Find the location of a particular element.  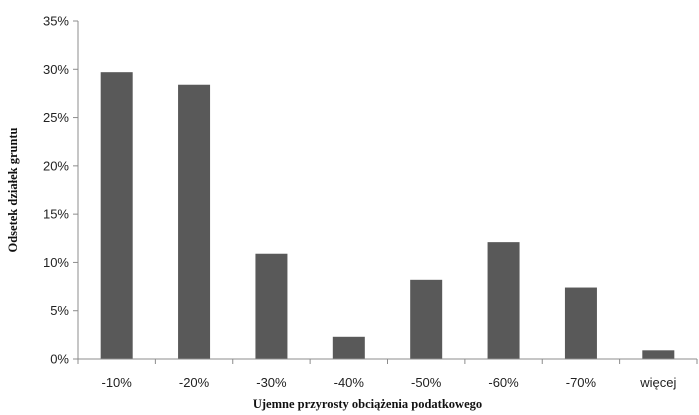

x-axis-title: Ujemne przyrosty obciążenia podatkowego is located at coordinates (367, 404).